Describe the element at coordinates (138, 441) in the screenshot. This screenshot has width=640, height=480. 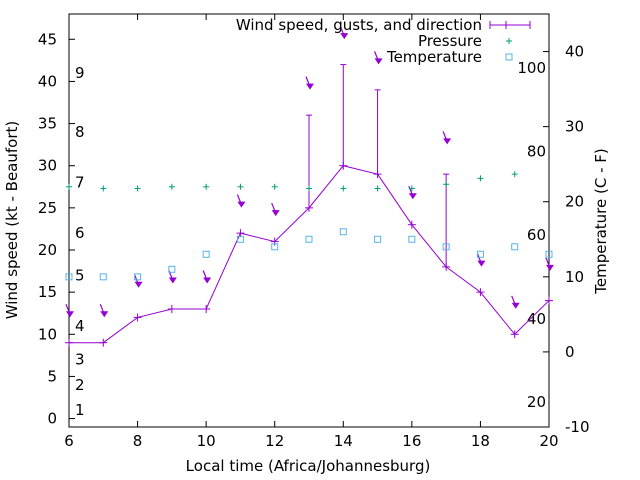
I see `x-tick-label: 8` at that location.